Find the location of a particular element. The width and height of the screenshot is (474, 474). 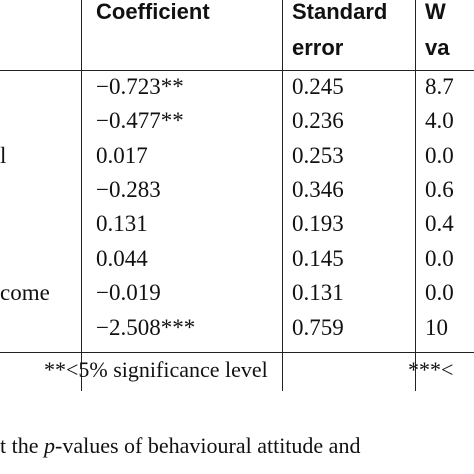

std-error-cell: 0.131 is located at coordinates (318, 292).